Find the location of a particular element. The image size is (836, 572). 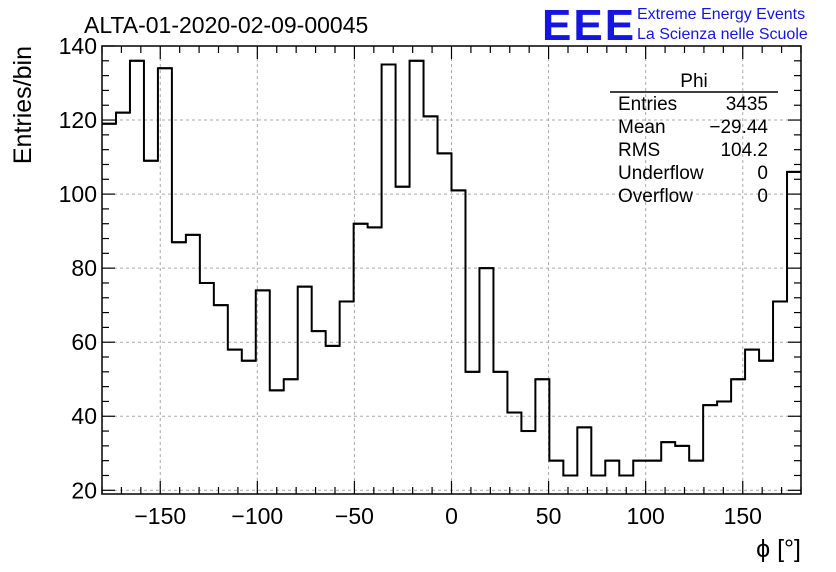

x-tick-label: 100 is located at coordinates (645, 516).